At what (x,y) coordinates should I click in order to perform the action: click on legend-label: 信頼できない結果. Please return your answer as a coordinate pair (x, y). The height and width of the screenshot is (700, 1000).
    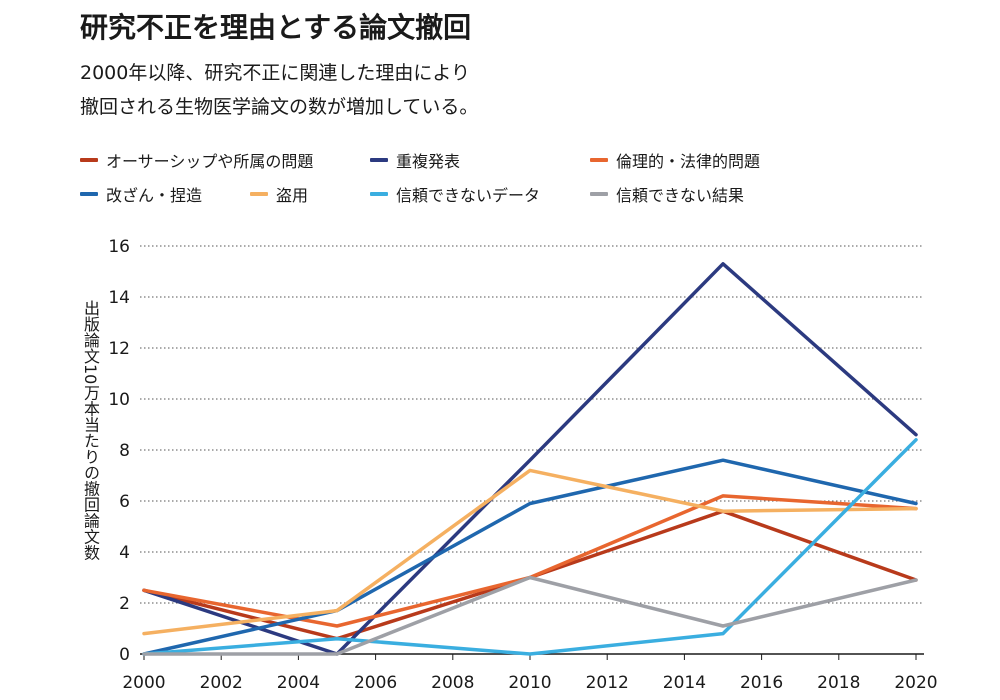
    Looking at the image, I should click on (680, 195).